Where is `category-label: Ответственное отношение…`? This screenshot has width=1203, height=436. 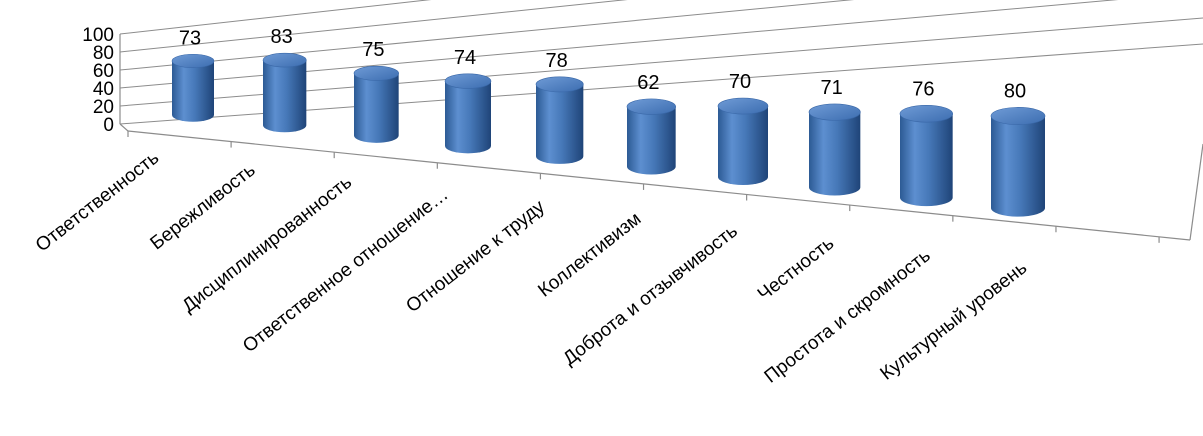 category-label: Ответственное отношение… is located at coordinates (345, 270).